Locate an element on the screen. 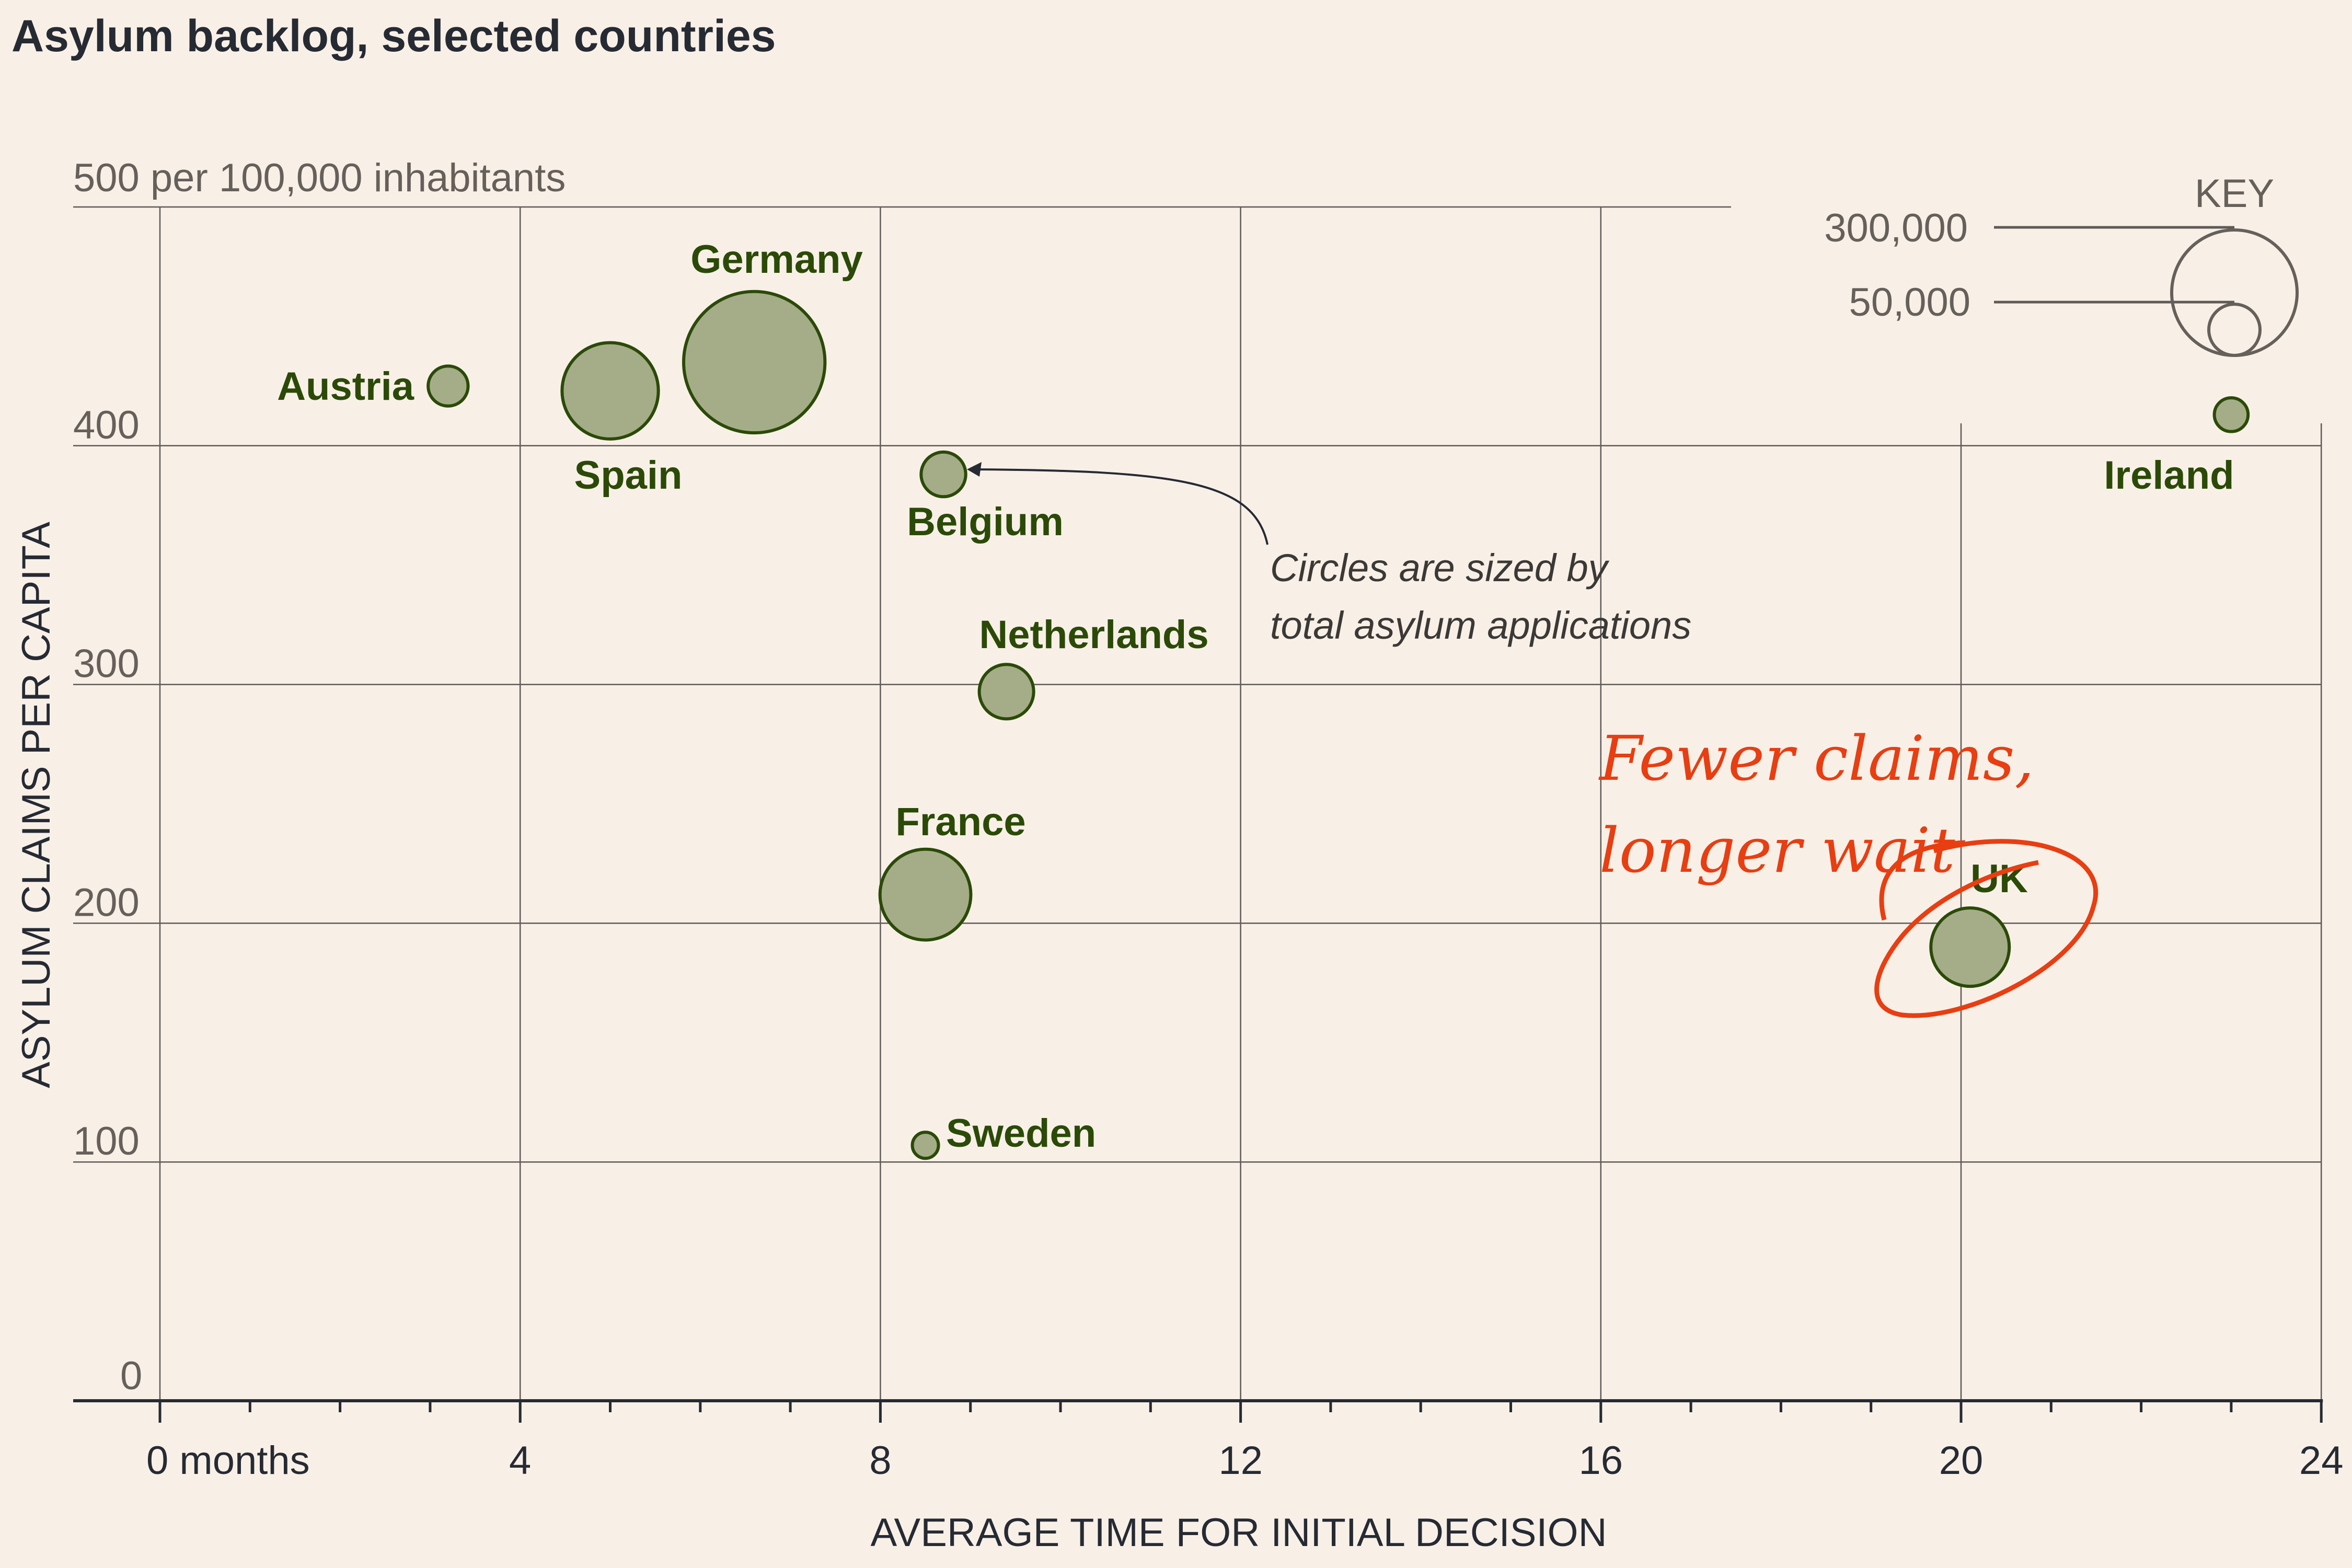  label-belgium: Belgium is located at coordinates (985, 522).